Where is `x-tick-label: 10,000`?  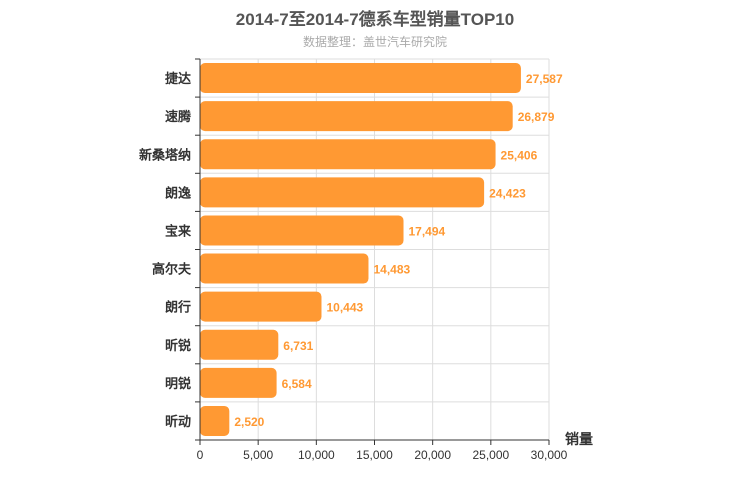
x-tick-label: 10,000 is located at coordinates (316, 455).